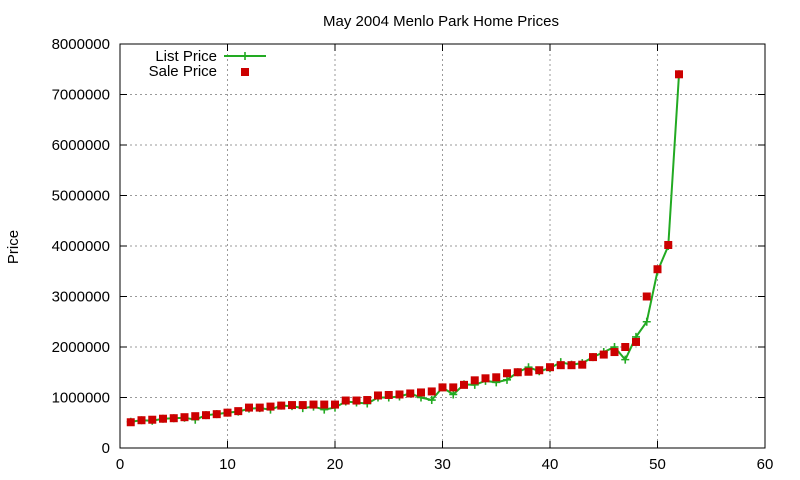 Image resolution: width=800 pixels, height=480 pixels. I want to click on y-tick-label: 5000000, so click(81, 196).